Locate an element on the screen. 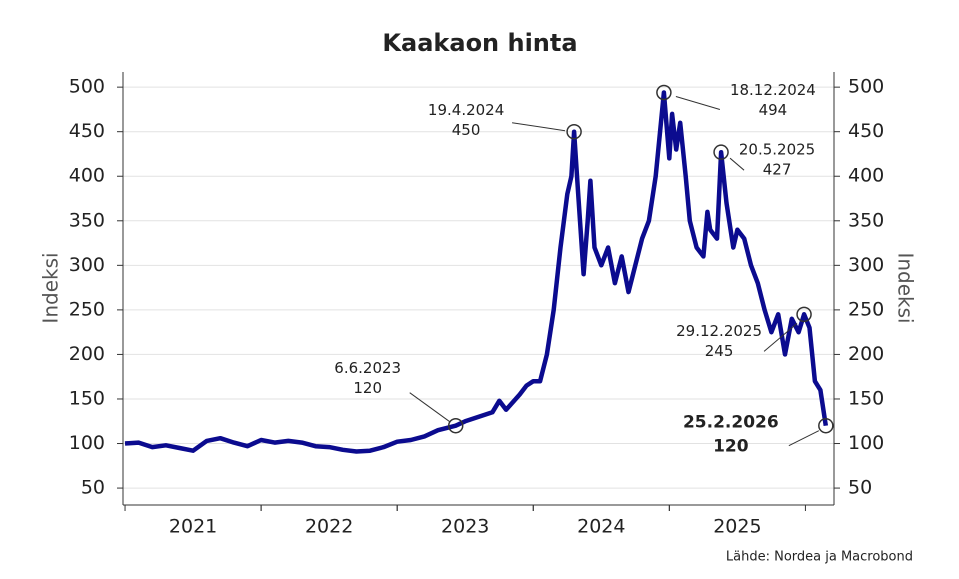 The height and width of the screenshot is (579, 959). annotation-date: 29.12.2025 is located at coordinates (719, 331).